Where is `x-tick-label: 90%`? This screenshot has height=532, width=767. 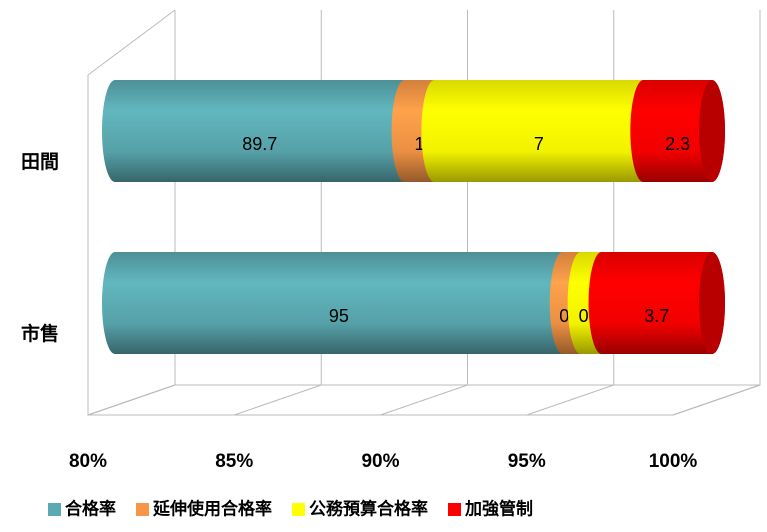
x-tick-label: 90% is located at coordinates (380, 461).